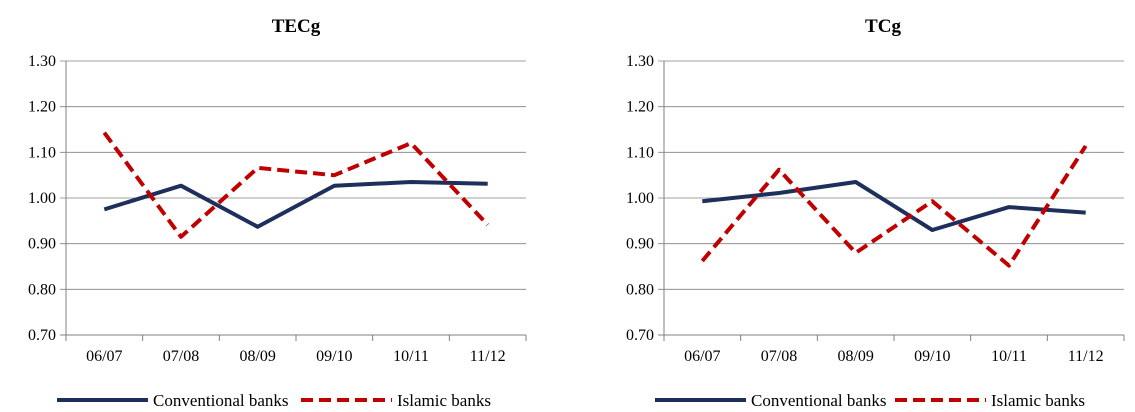  I want to click on chart-title: TECg, so click(296, 26).